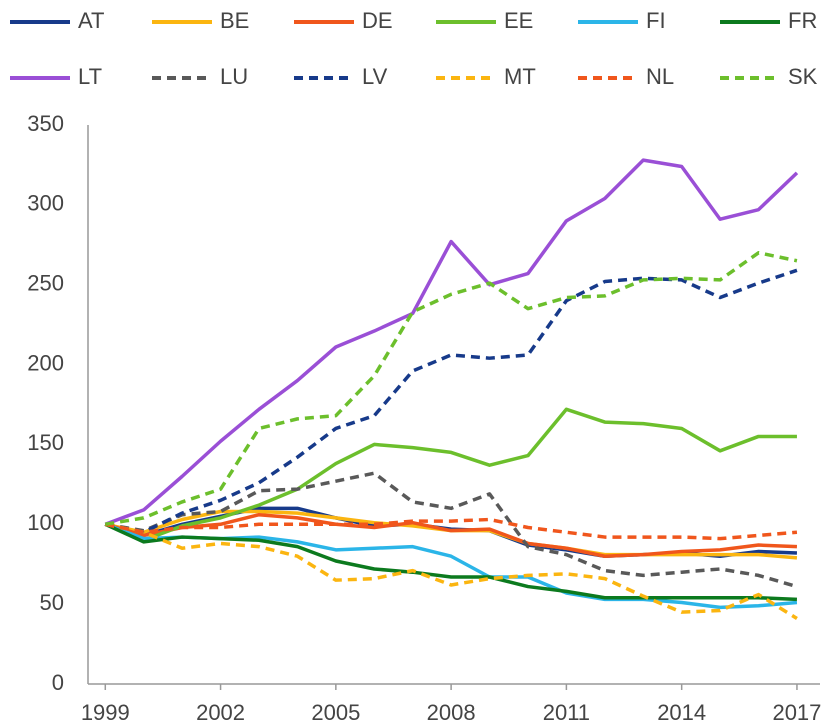 The width and height of the screenshot is (831, 726). What do you see at coordinates (220, 712) in the screenshot?
I see `x-tick-label: 2002` at bounding box center [220, 712].